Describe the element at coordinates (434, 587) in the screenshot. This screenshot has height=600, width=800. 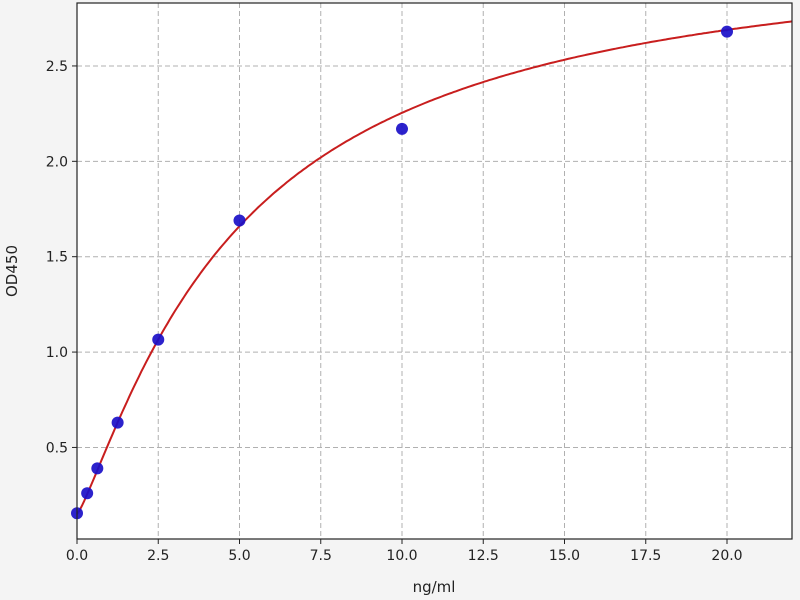
I see `x-axis-label: ng/ml` at that location.